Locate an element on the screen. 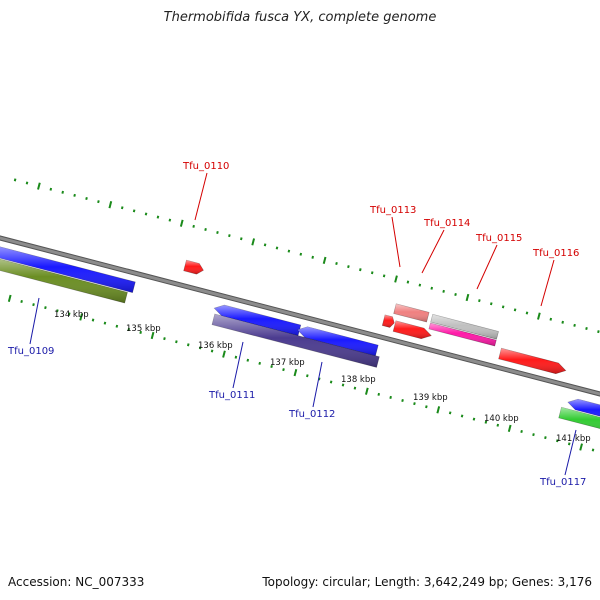 The height and width of the screenshot is (600, 600). gene-Tfu_0109-b is located at coordinates (64, 279).